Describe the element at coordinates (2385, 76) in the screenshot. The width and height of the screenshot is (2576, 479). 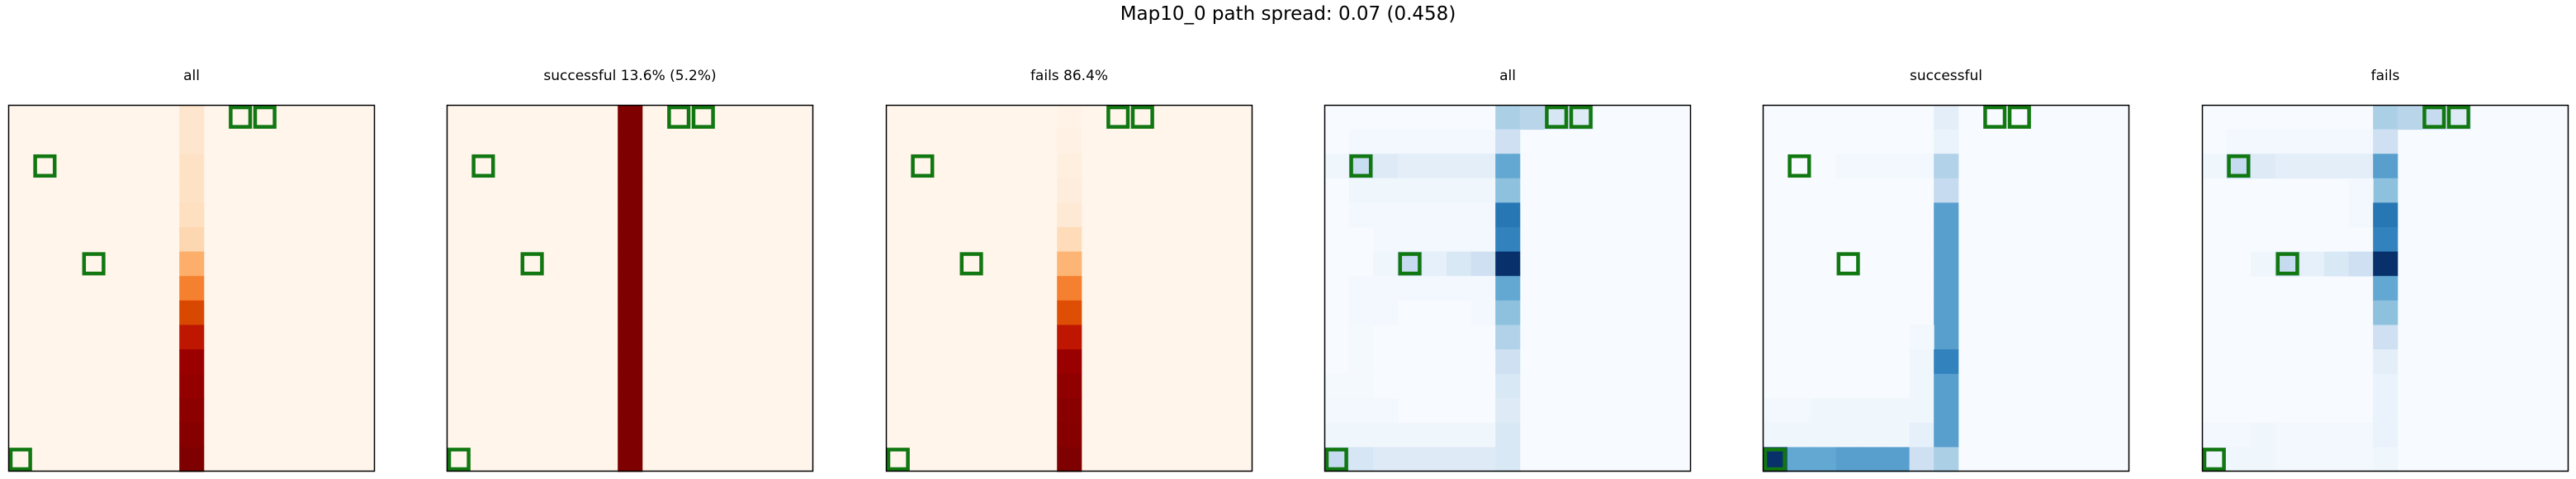
I see `panel-title-6: fails` at that location.